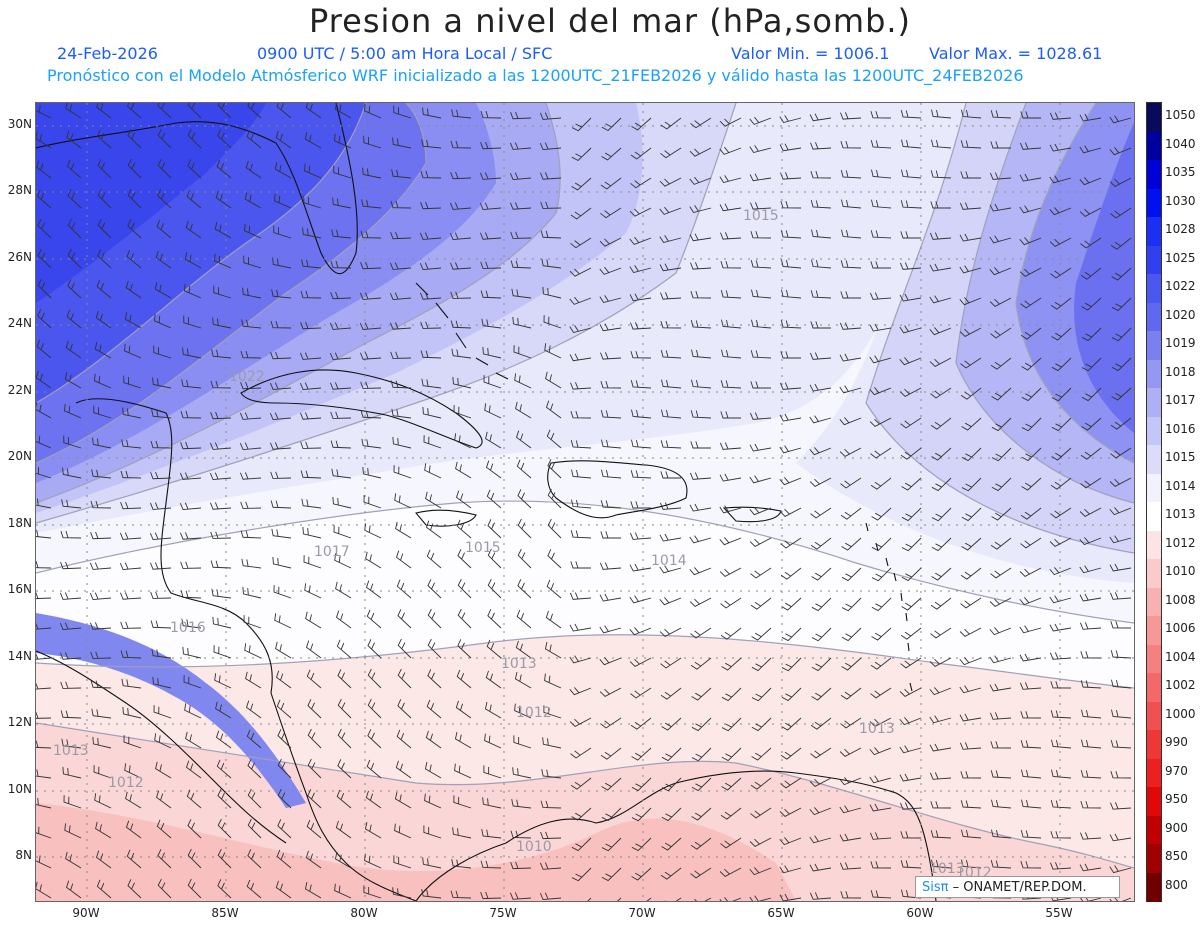 Image resolution: width=1200 pixels, height=927 pixels. What do you see at coordinates (752, 514) in the screenshot?
I see `puerto-rico-coast` at bounding box center [752, 514].